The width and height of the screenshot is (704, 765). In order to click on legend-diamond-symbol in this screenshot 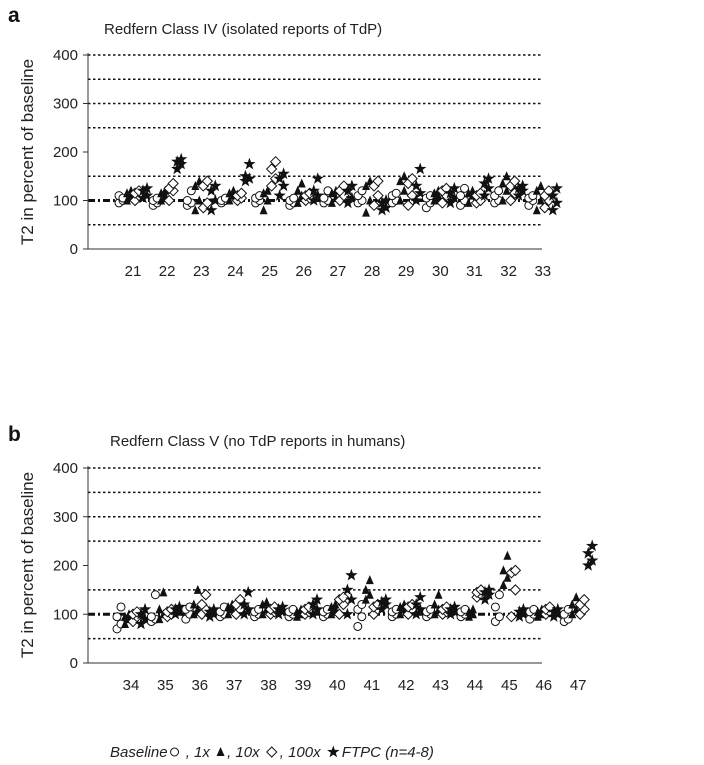, I will do `click(272, 752)`.